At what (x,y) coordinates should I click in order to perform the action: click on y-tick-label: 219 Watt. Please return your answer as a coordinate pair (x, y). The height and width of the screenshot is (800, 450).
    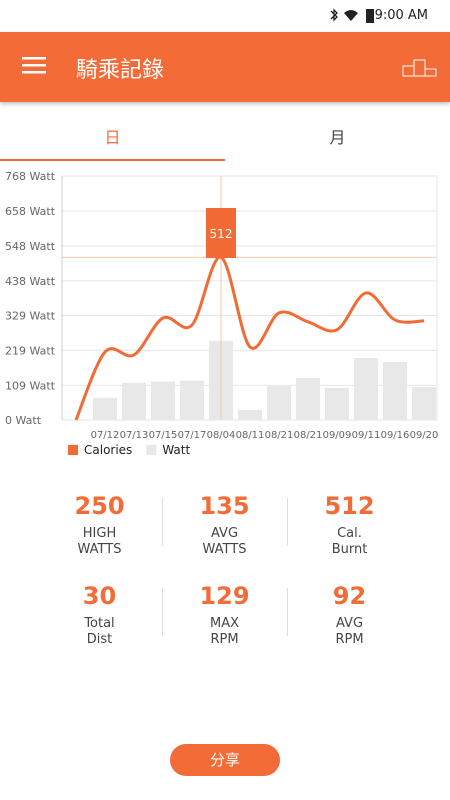
    Looking at the image, I should click on (30, 350).